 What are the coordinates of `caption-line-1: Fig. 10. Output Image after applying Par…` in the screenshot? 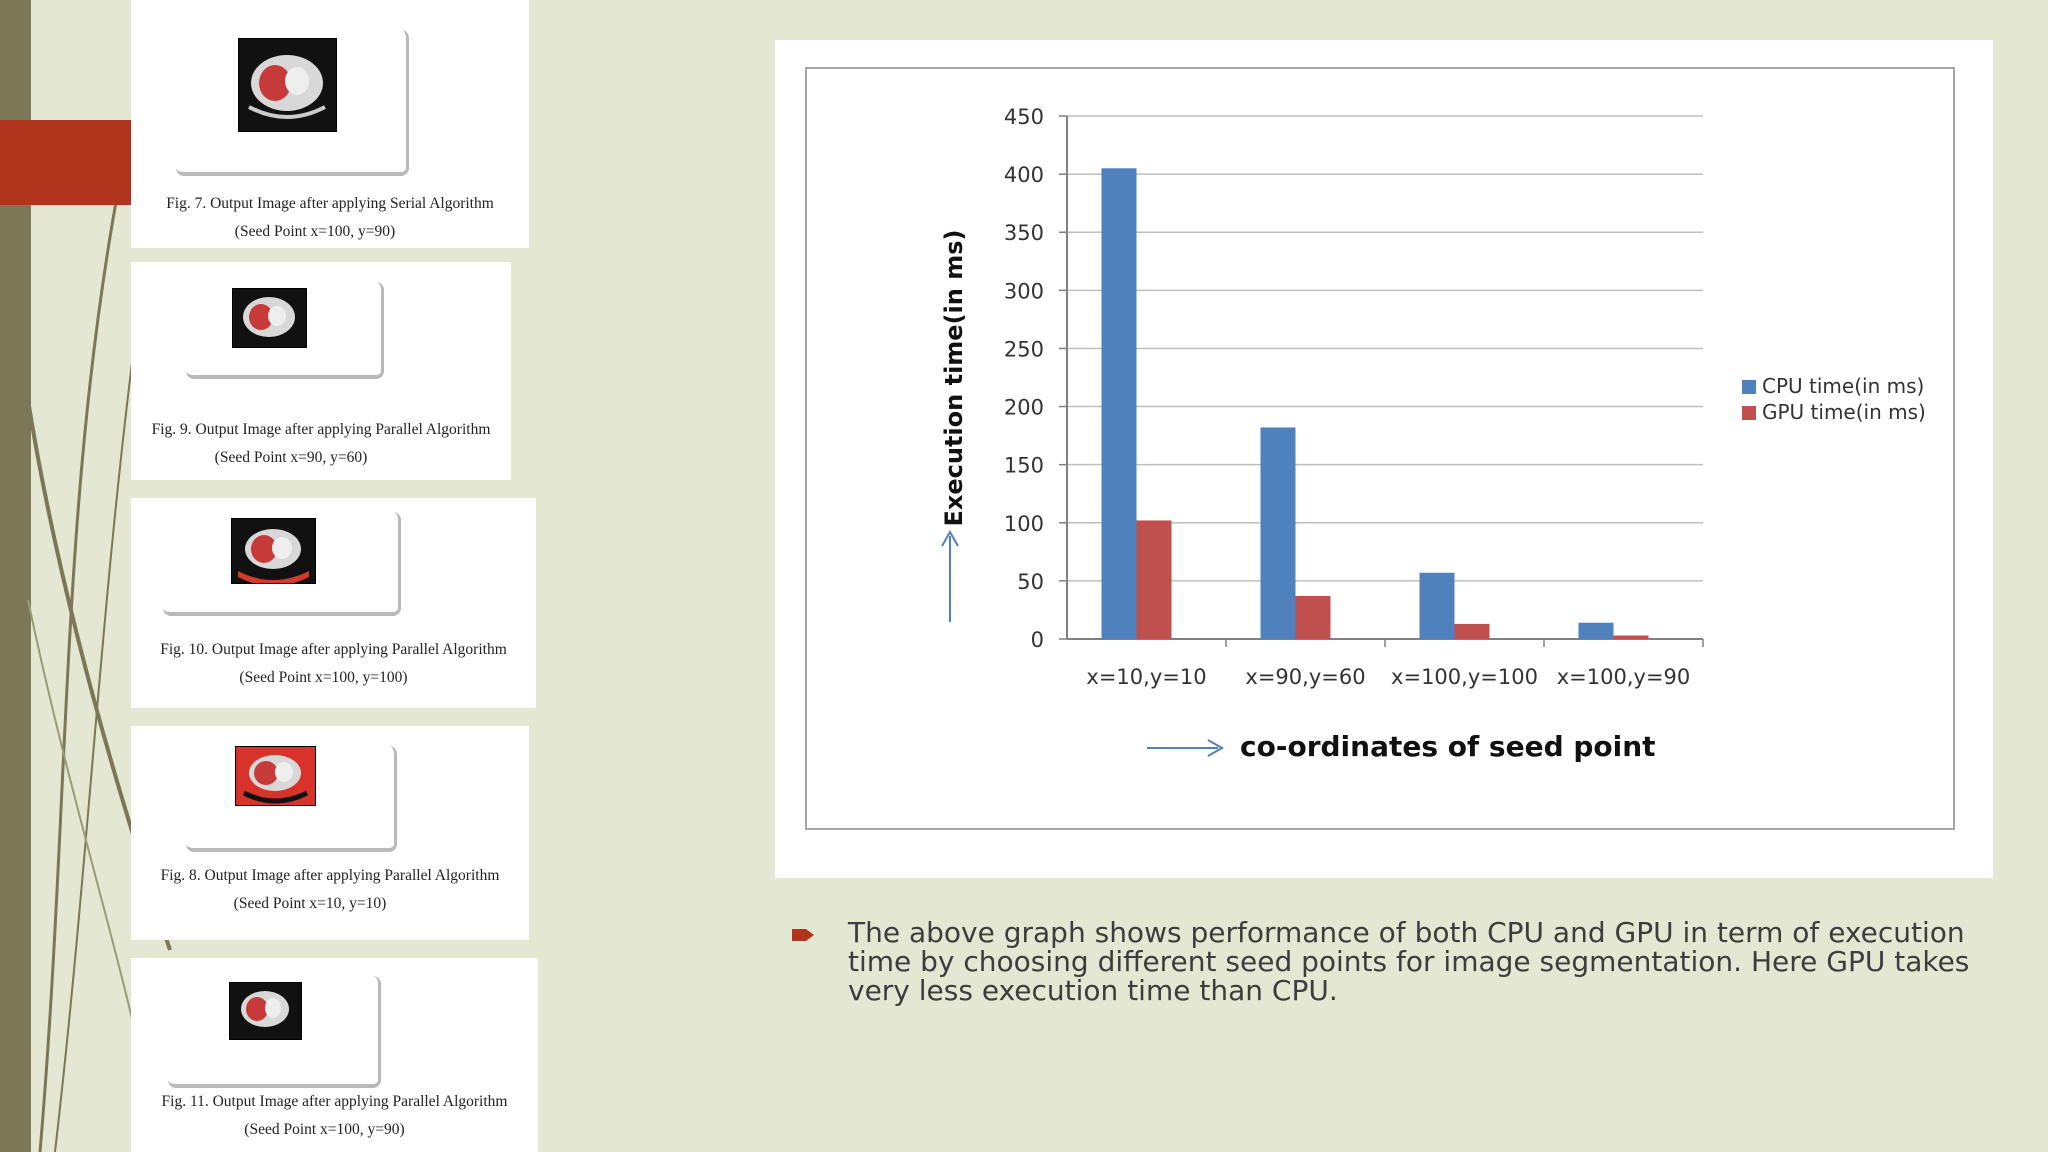 It's located at (333, 649).